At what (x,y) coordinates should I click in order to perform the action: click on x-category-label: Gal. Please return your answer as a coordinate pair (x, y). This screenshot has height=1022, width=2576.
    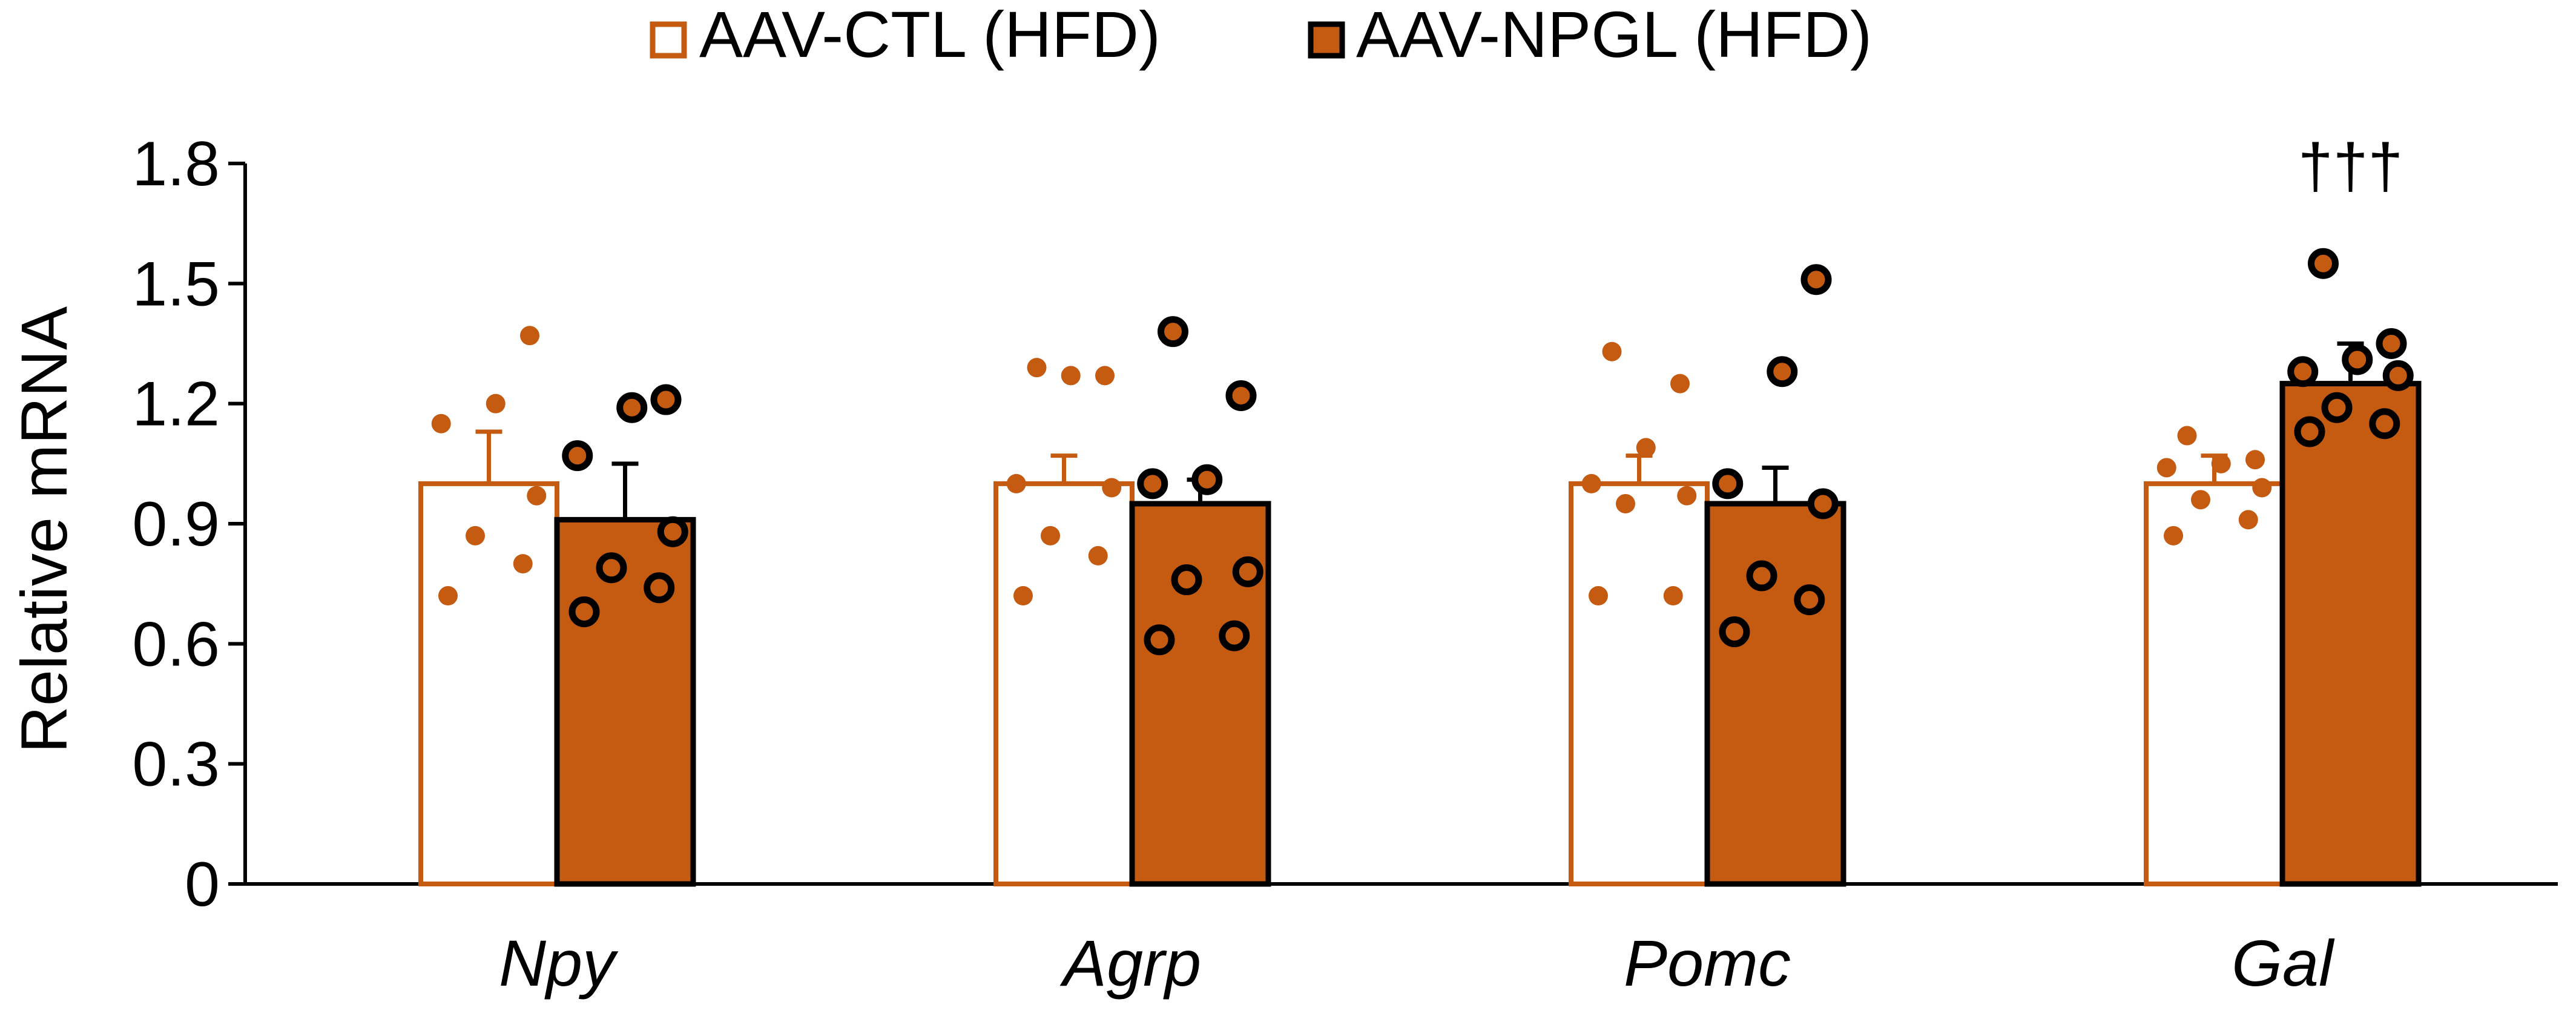
    Looking at the image, I should click on (2283, 963).